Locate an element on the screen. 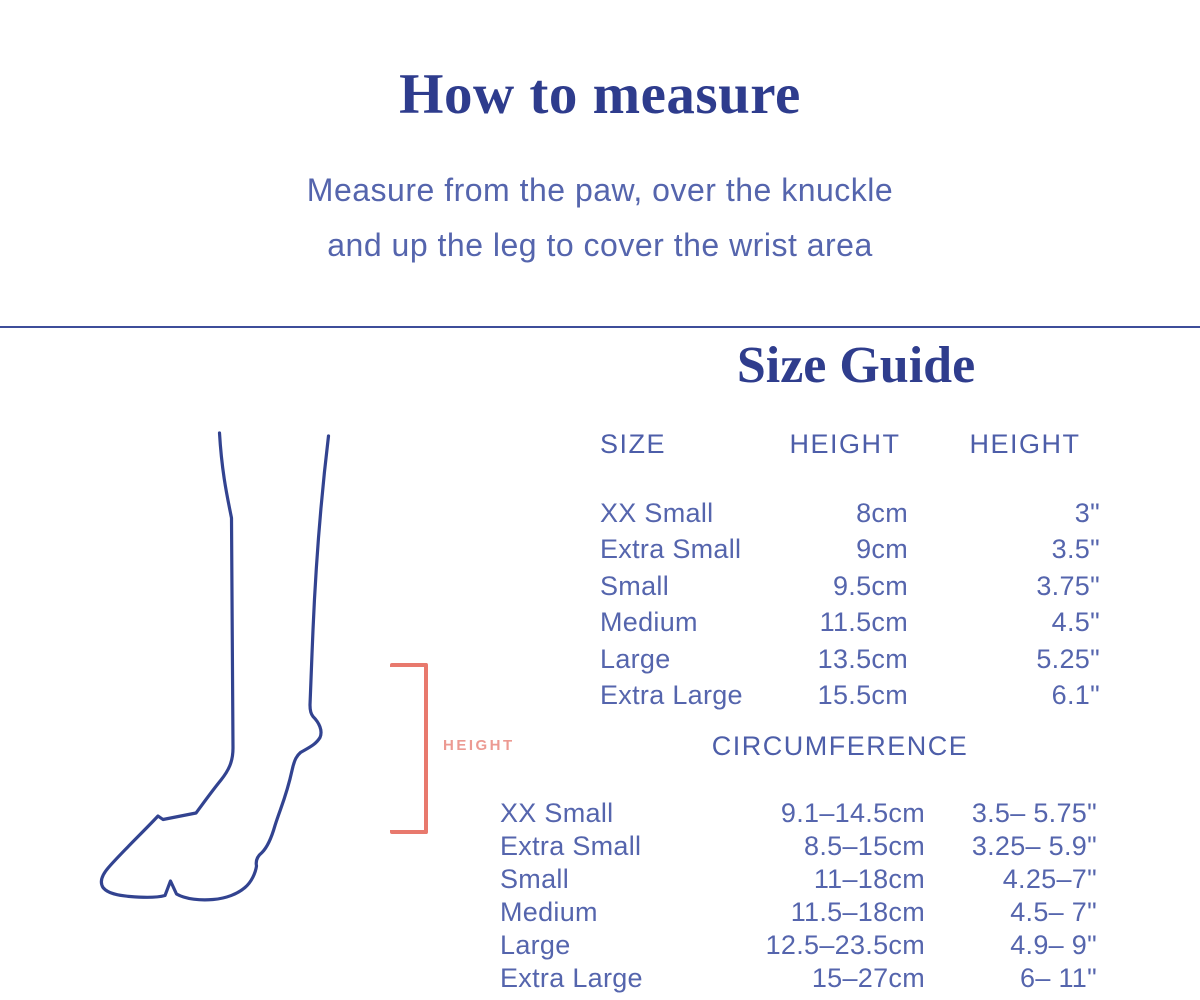  table-row: Medium 11.5cm 4.5" is located at coordinates (850, 622).